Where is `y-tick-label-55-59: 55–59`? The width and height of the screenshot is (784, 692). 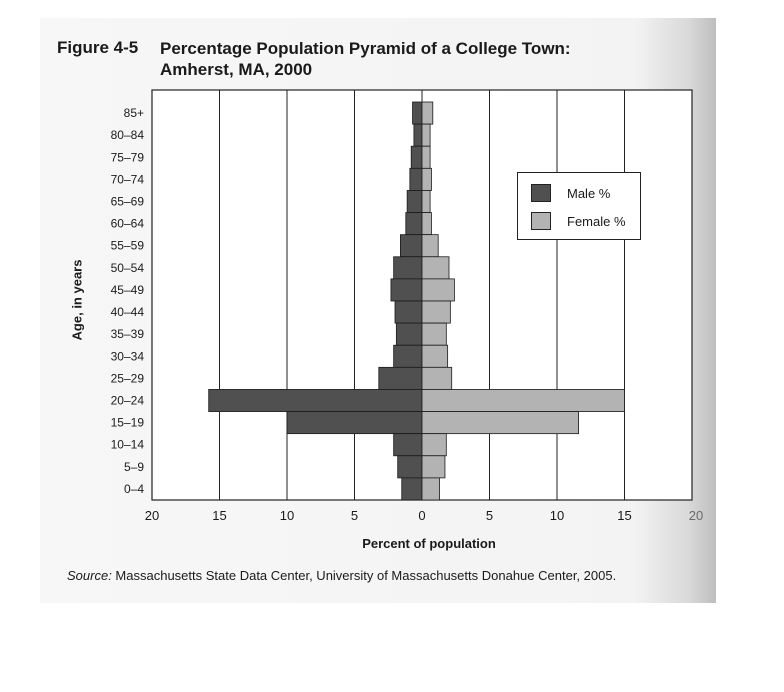 y-tick-label-55-59: 55–59 is located at coordinates (128, 246).